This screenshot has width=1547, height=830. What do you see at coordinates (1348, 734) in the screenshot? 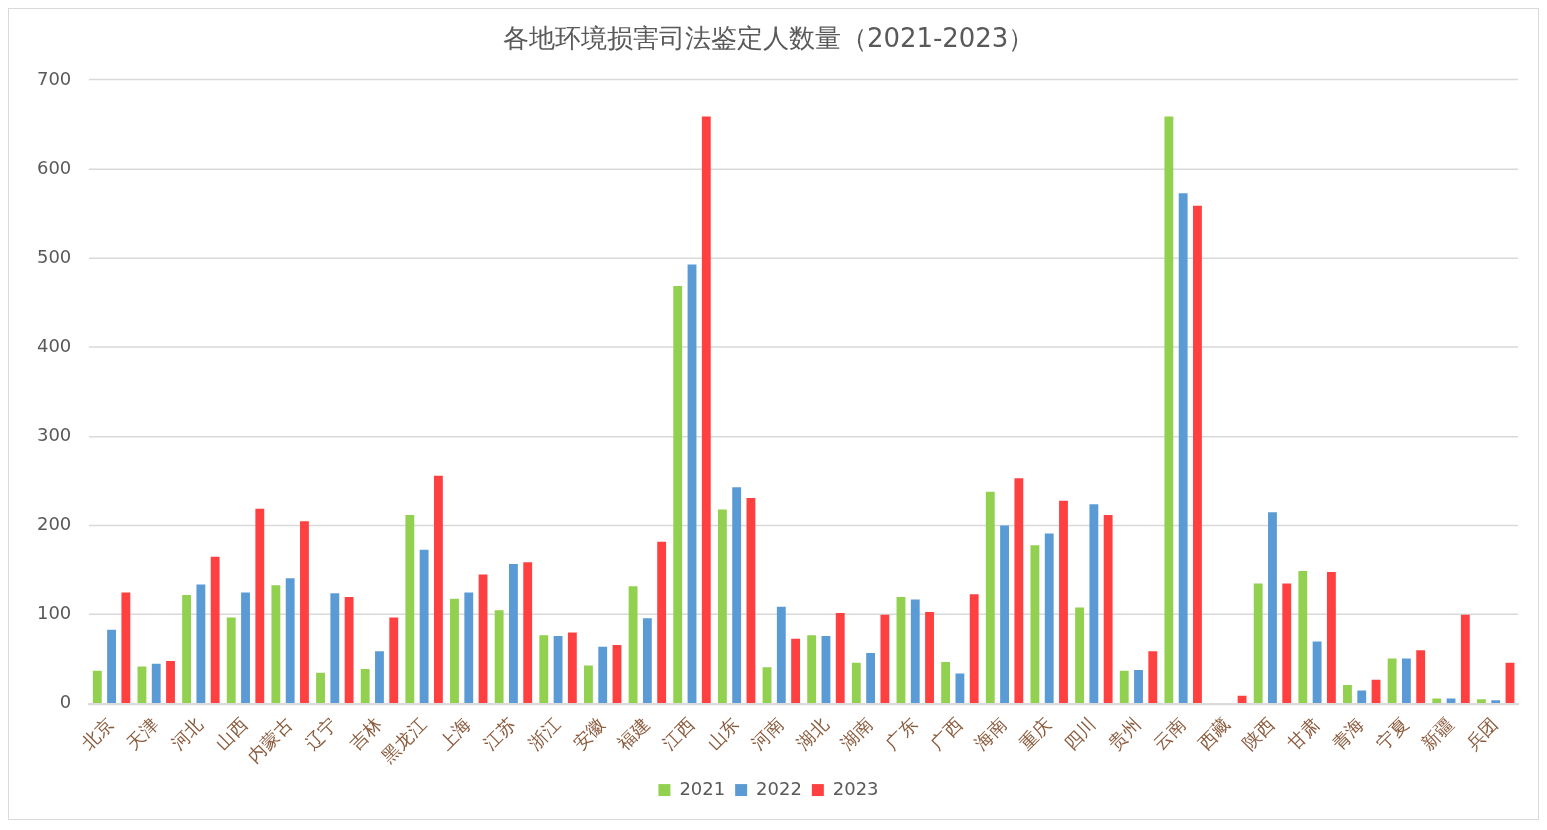
I see `x-tick-label: 青海` at bounding box center [1348, 734].